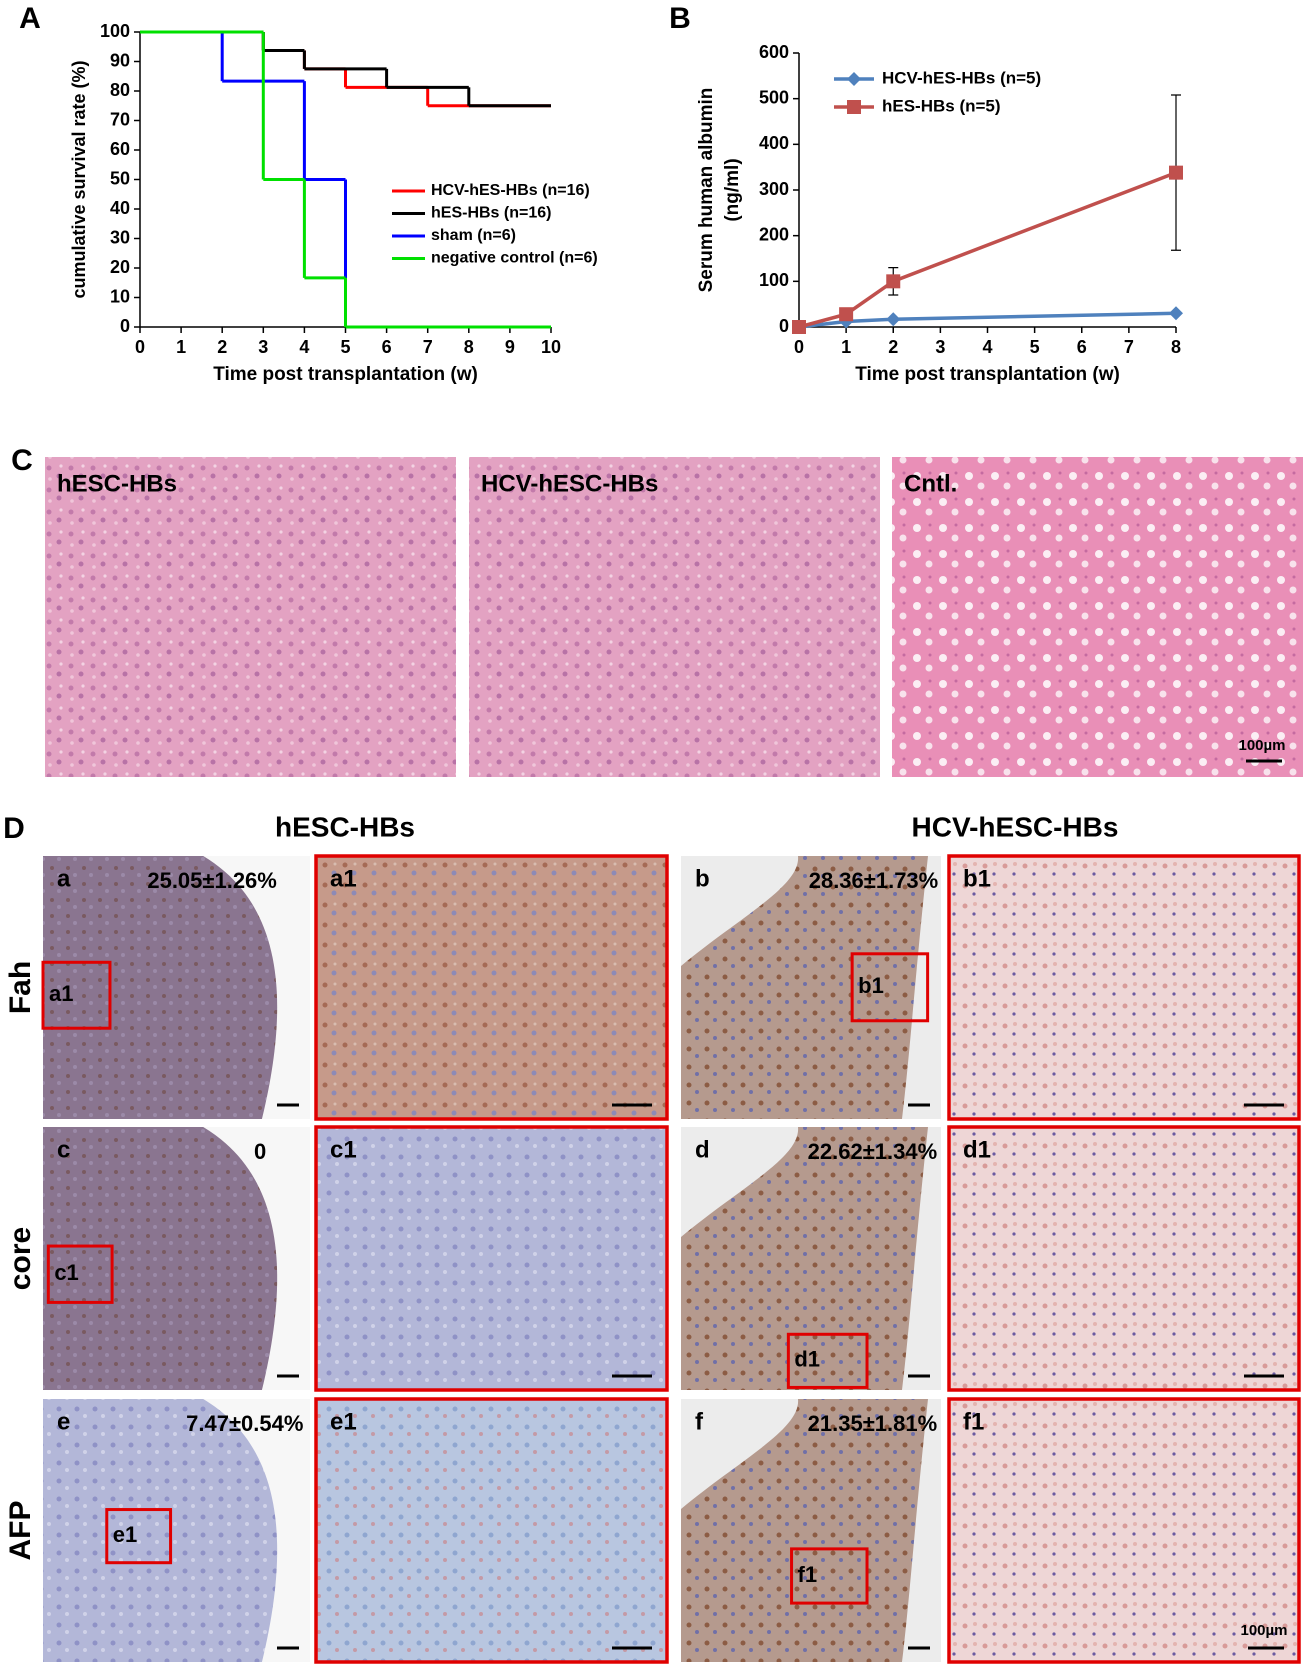  Describe the element at coordinates (702, 878) in the screenshot. I see `tile-label: b` at that location.